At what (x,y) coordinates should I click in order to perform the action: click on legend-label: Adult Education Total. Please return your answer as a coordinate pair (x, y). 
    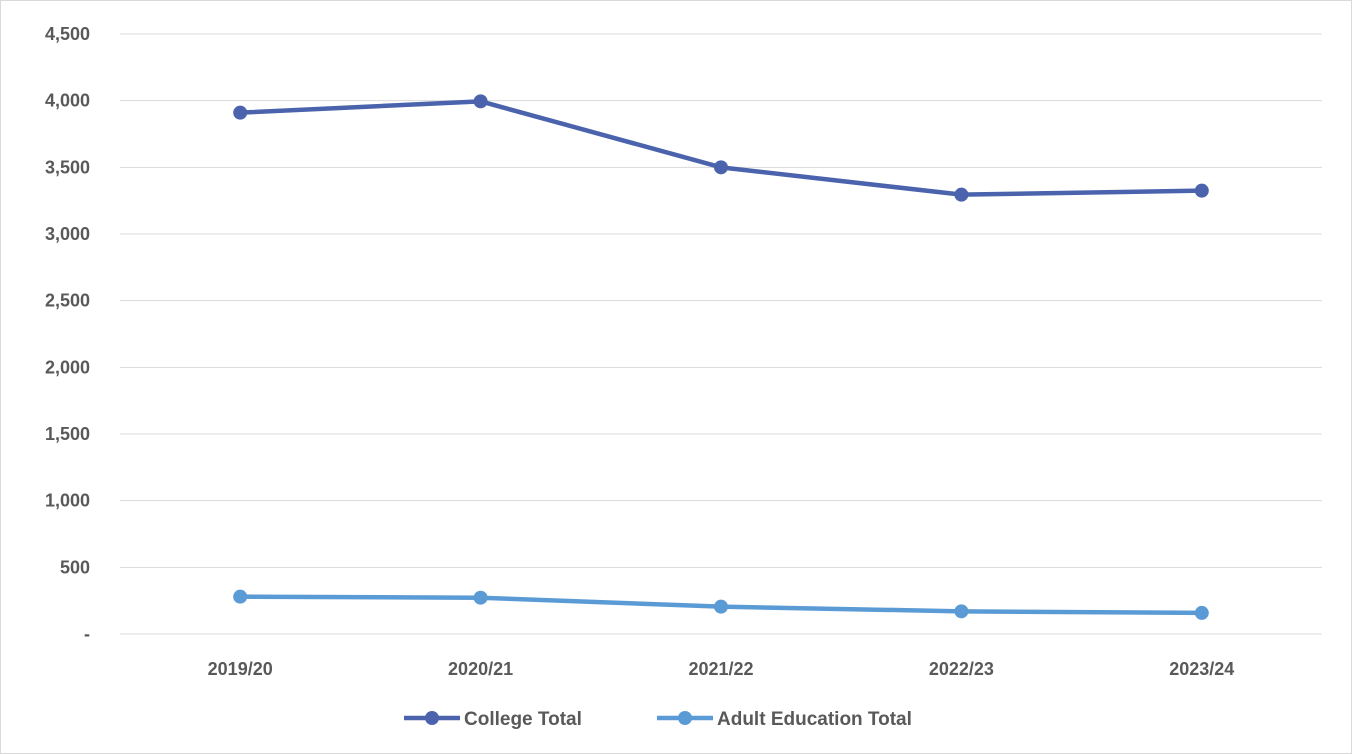
    Looking at the image, I should click on (814, 719).